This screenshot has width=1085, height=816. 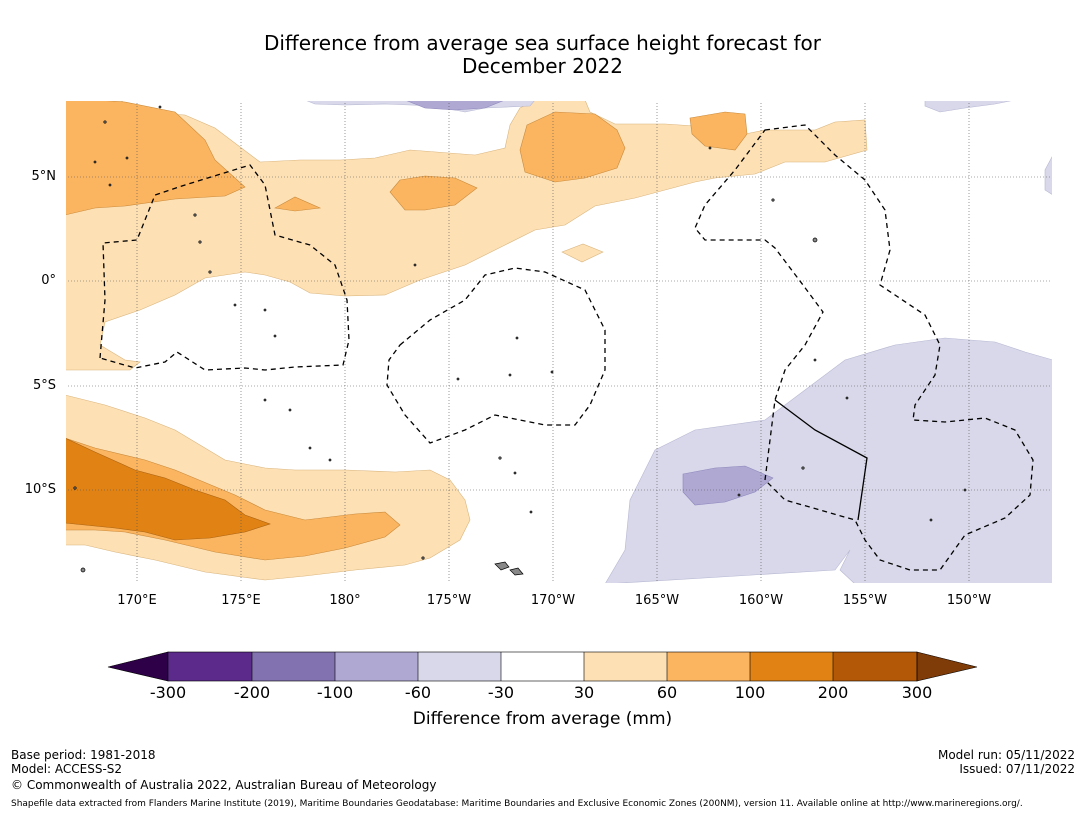 I want to click on colorbar-tick: -30, so click(x=501, y=692).